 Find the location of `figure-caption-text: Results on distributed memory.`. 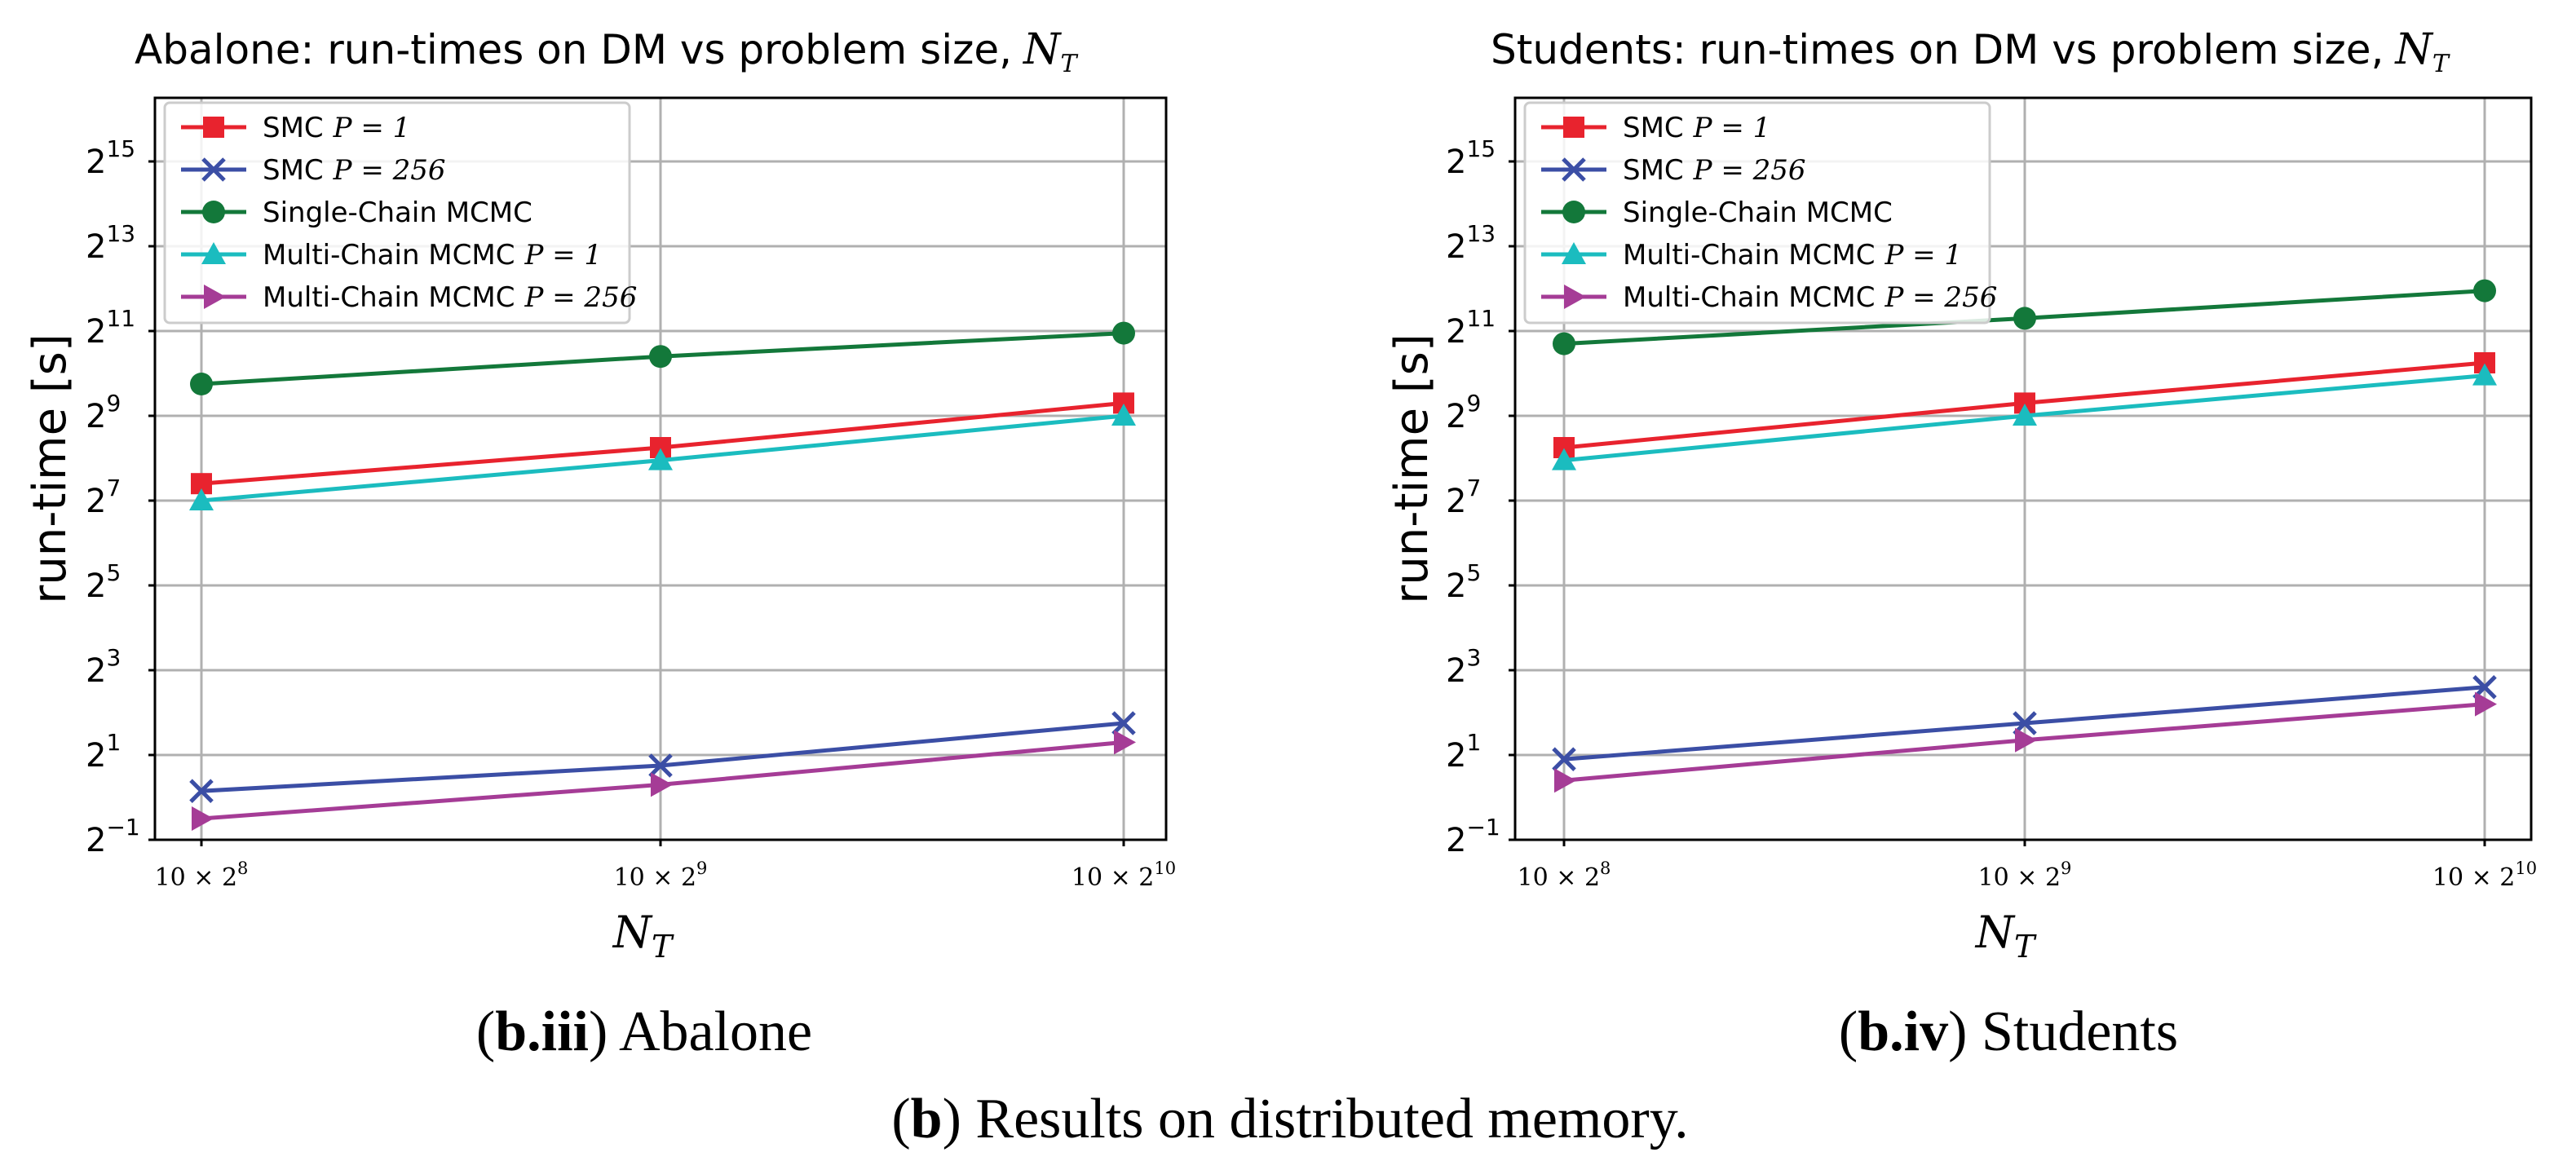

figure-caption-text: Results on distributed memory. is located at coordinates (1325, 1119).